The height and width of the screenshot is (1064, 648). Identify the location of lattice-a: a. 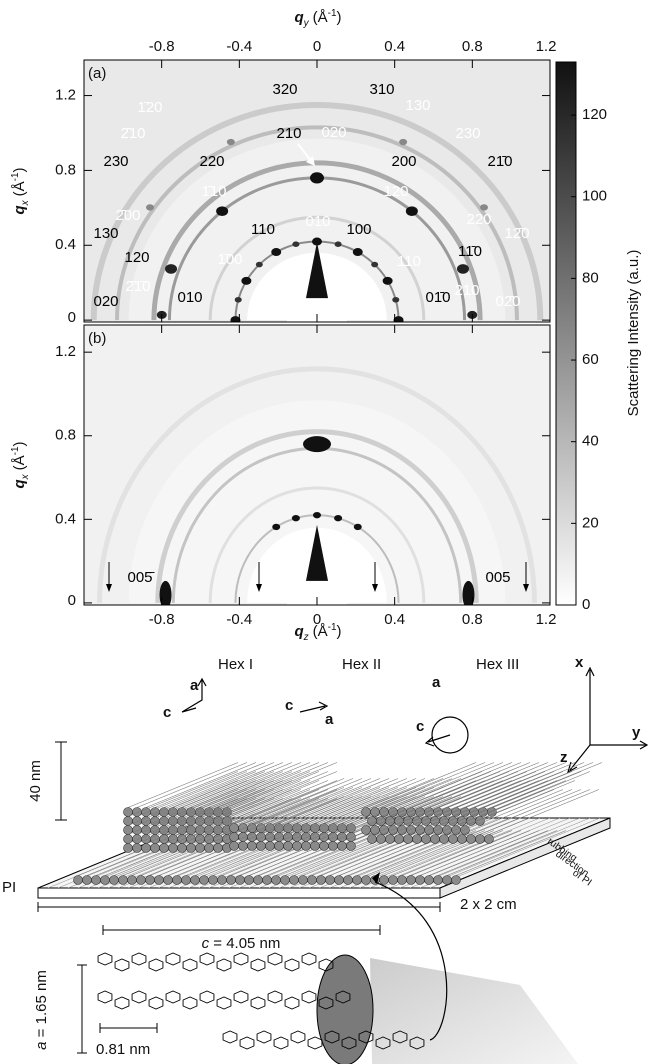
(194, 685).